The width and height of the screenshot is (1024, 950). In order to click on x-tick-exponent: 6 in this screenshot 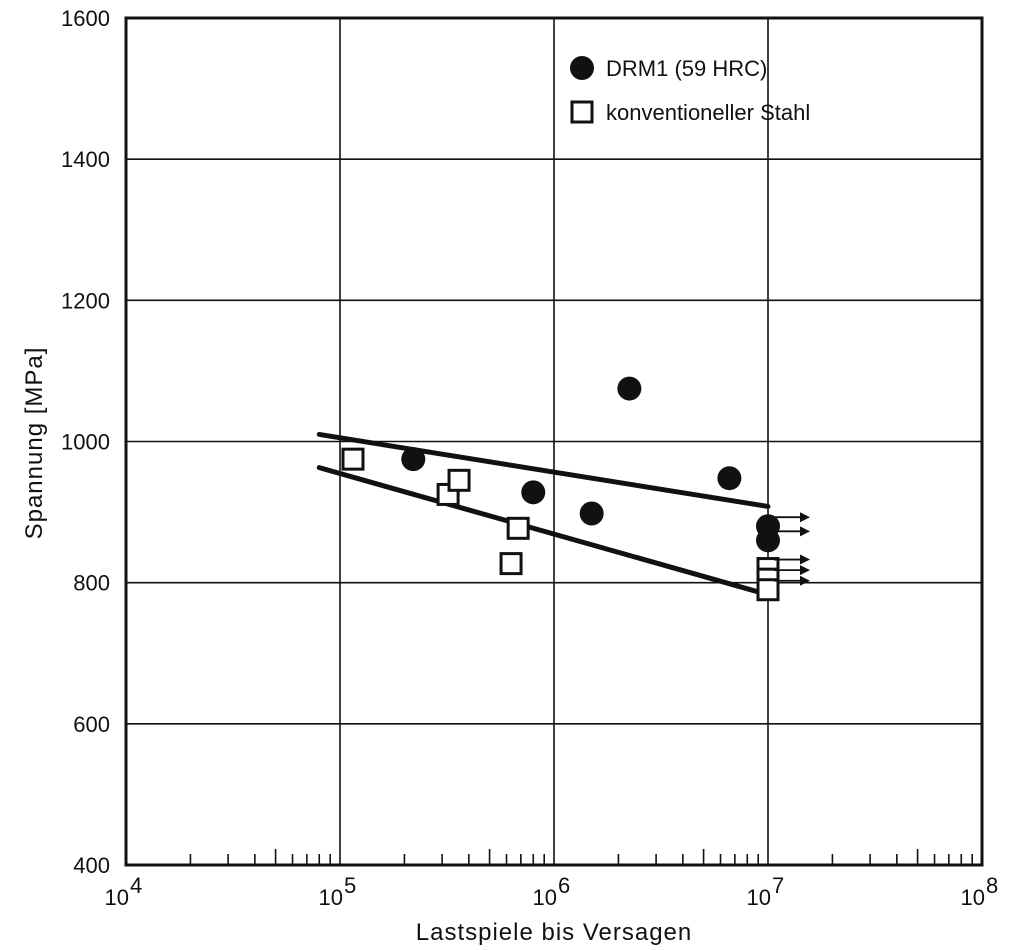, I will do `click(564, 885)`.